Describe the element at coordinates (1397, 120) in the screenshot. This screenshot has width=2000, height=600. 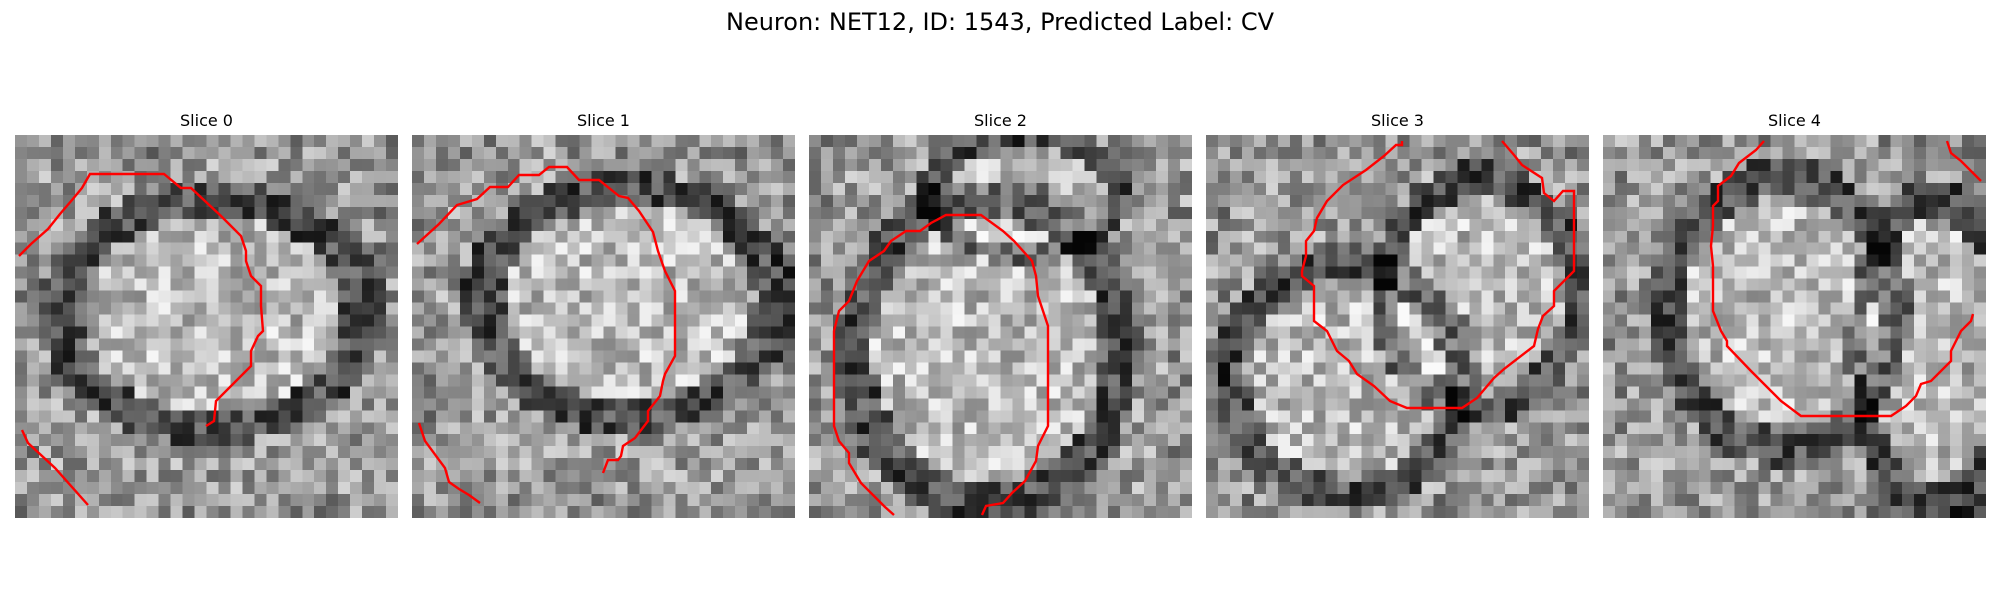
I see `slice-title: Slice 3` at that location.